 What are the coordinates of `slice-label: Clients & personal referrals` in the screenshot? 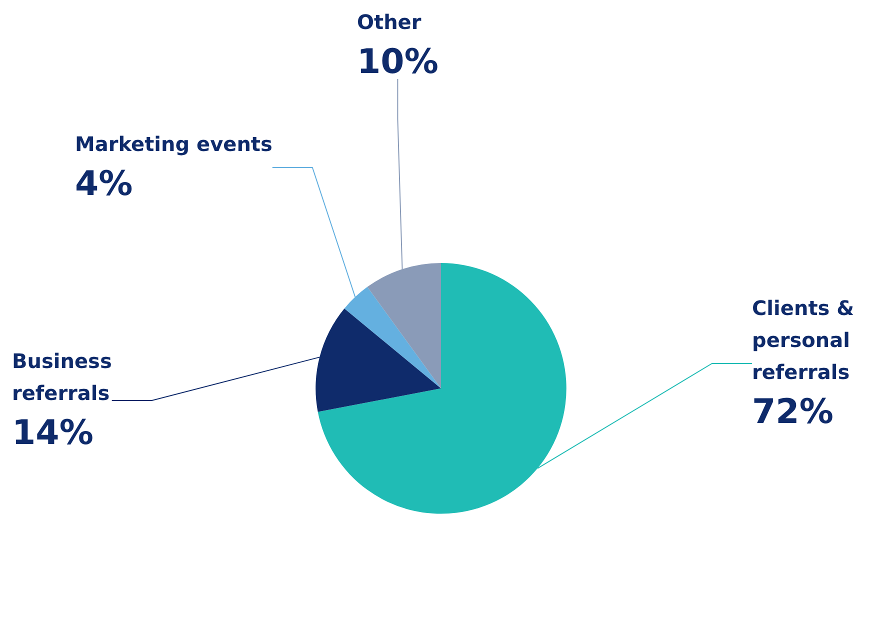 It's located at (803, 340).